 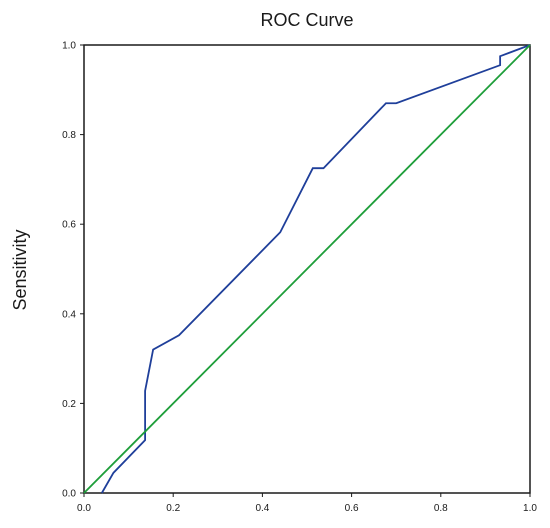 What do you see at coordinates (262, 508) in the screenshot?
I see `x-tick-label: 0.4` at bounding box center [262, 508].